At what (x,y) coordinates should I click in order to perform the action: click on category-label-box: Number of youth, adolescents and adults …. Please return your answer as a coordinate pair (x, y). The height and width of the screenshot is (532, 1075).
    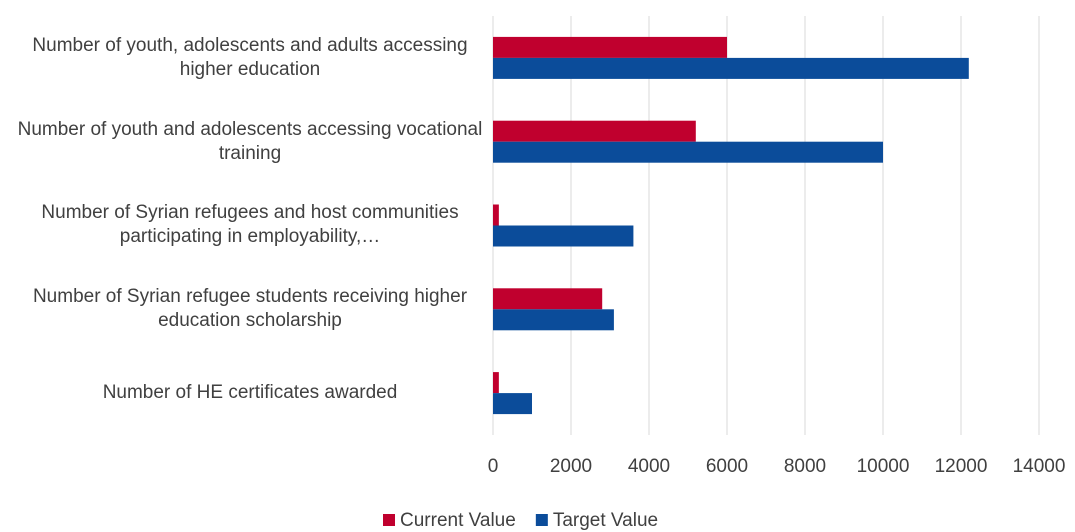
    Looking at the image, I should click on (250, 57).